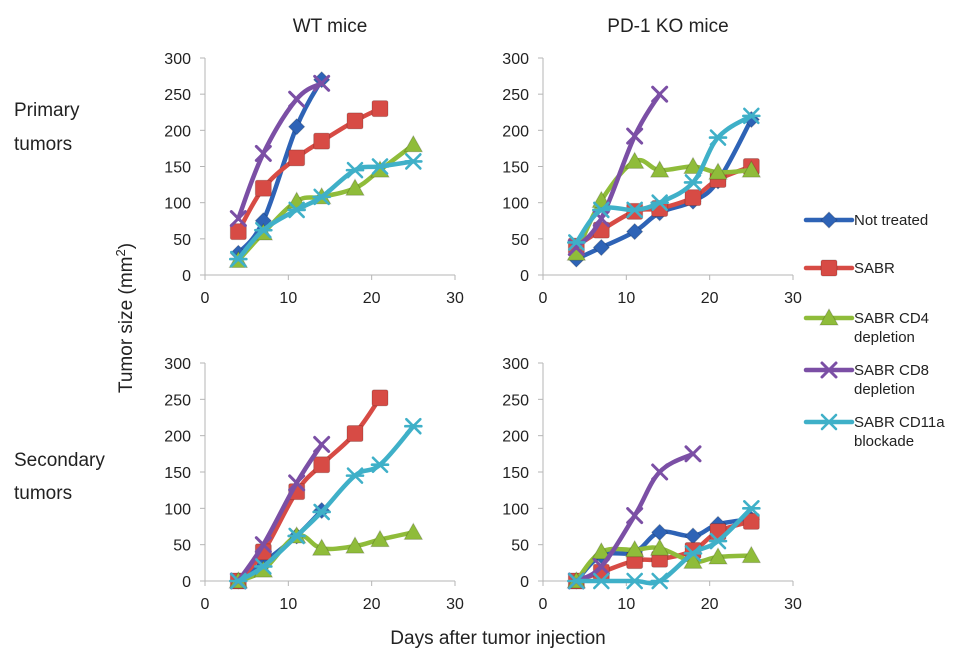 This screenshot has height=655, width=957. Describe the element at coordinates (515, 59) in the screenshot. I see `y-tick-label: 300` at that location.